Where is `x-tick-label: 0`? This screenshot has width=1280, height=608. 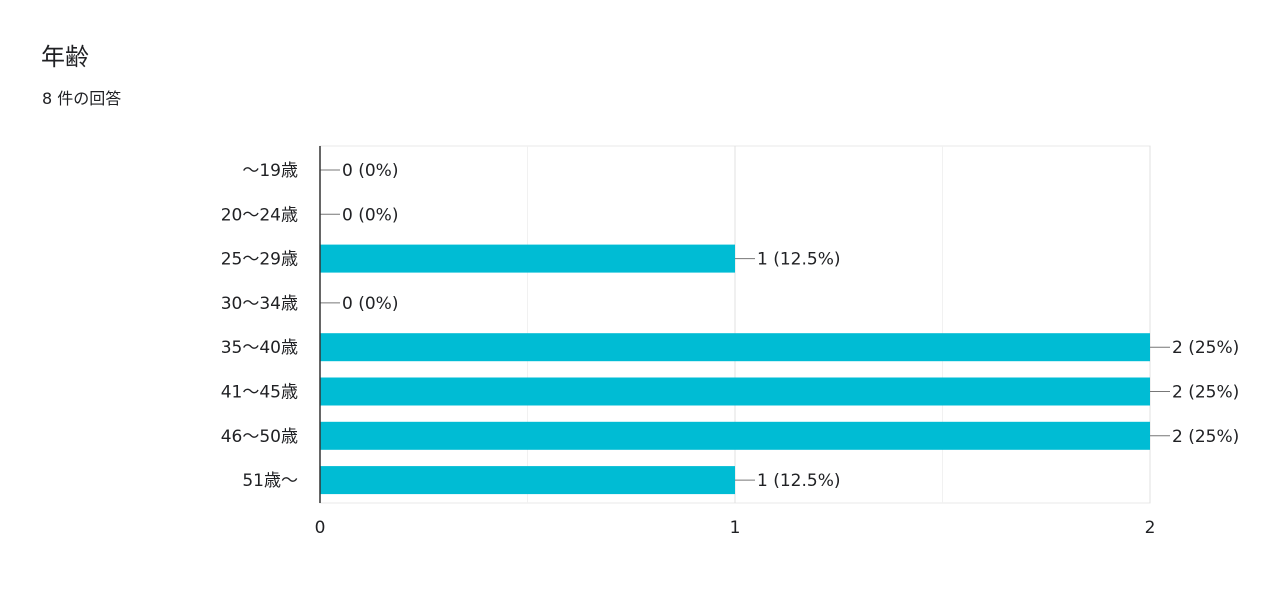 x-tick-label: 0 is located at coordinates (320, 528).